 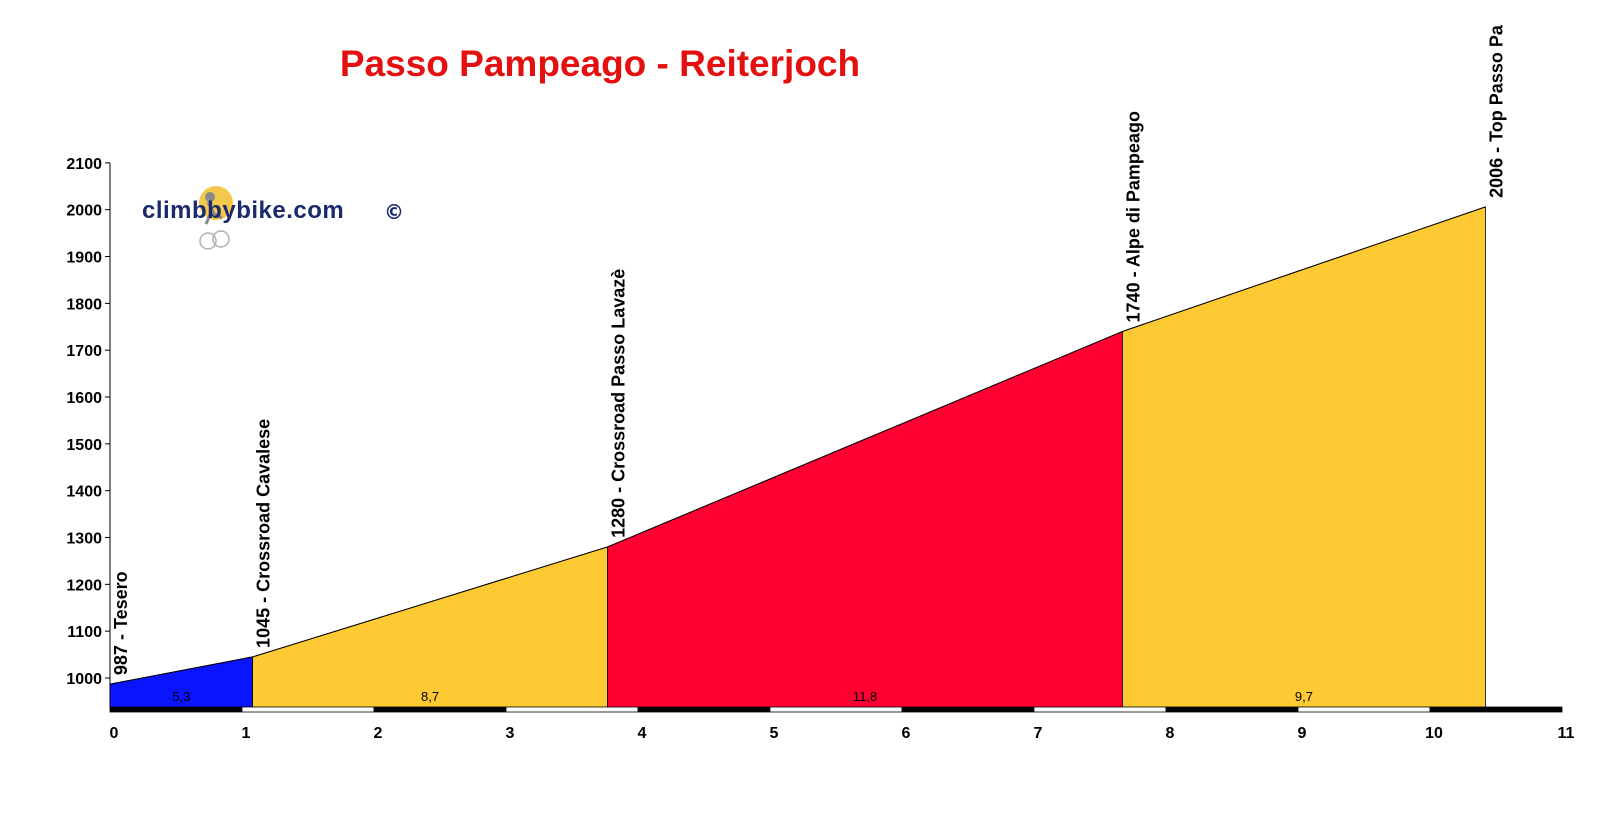 I want to click on climbbybike-watermark: climbbybike.com ©, so click(x=273, y=218).